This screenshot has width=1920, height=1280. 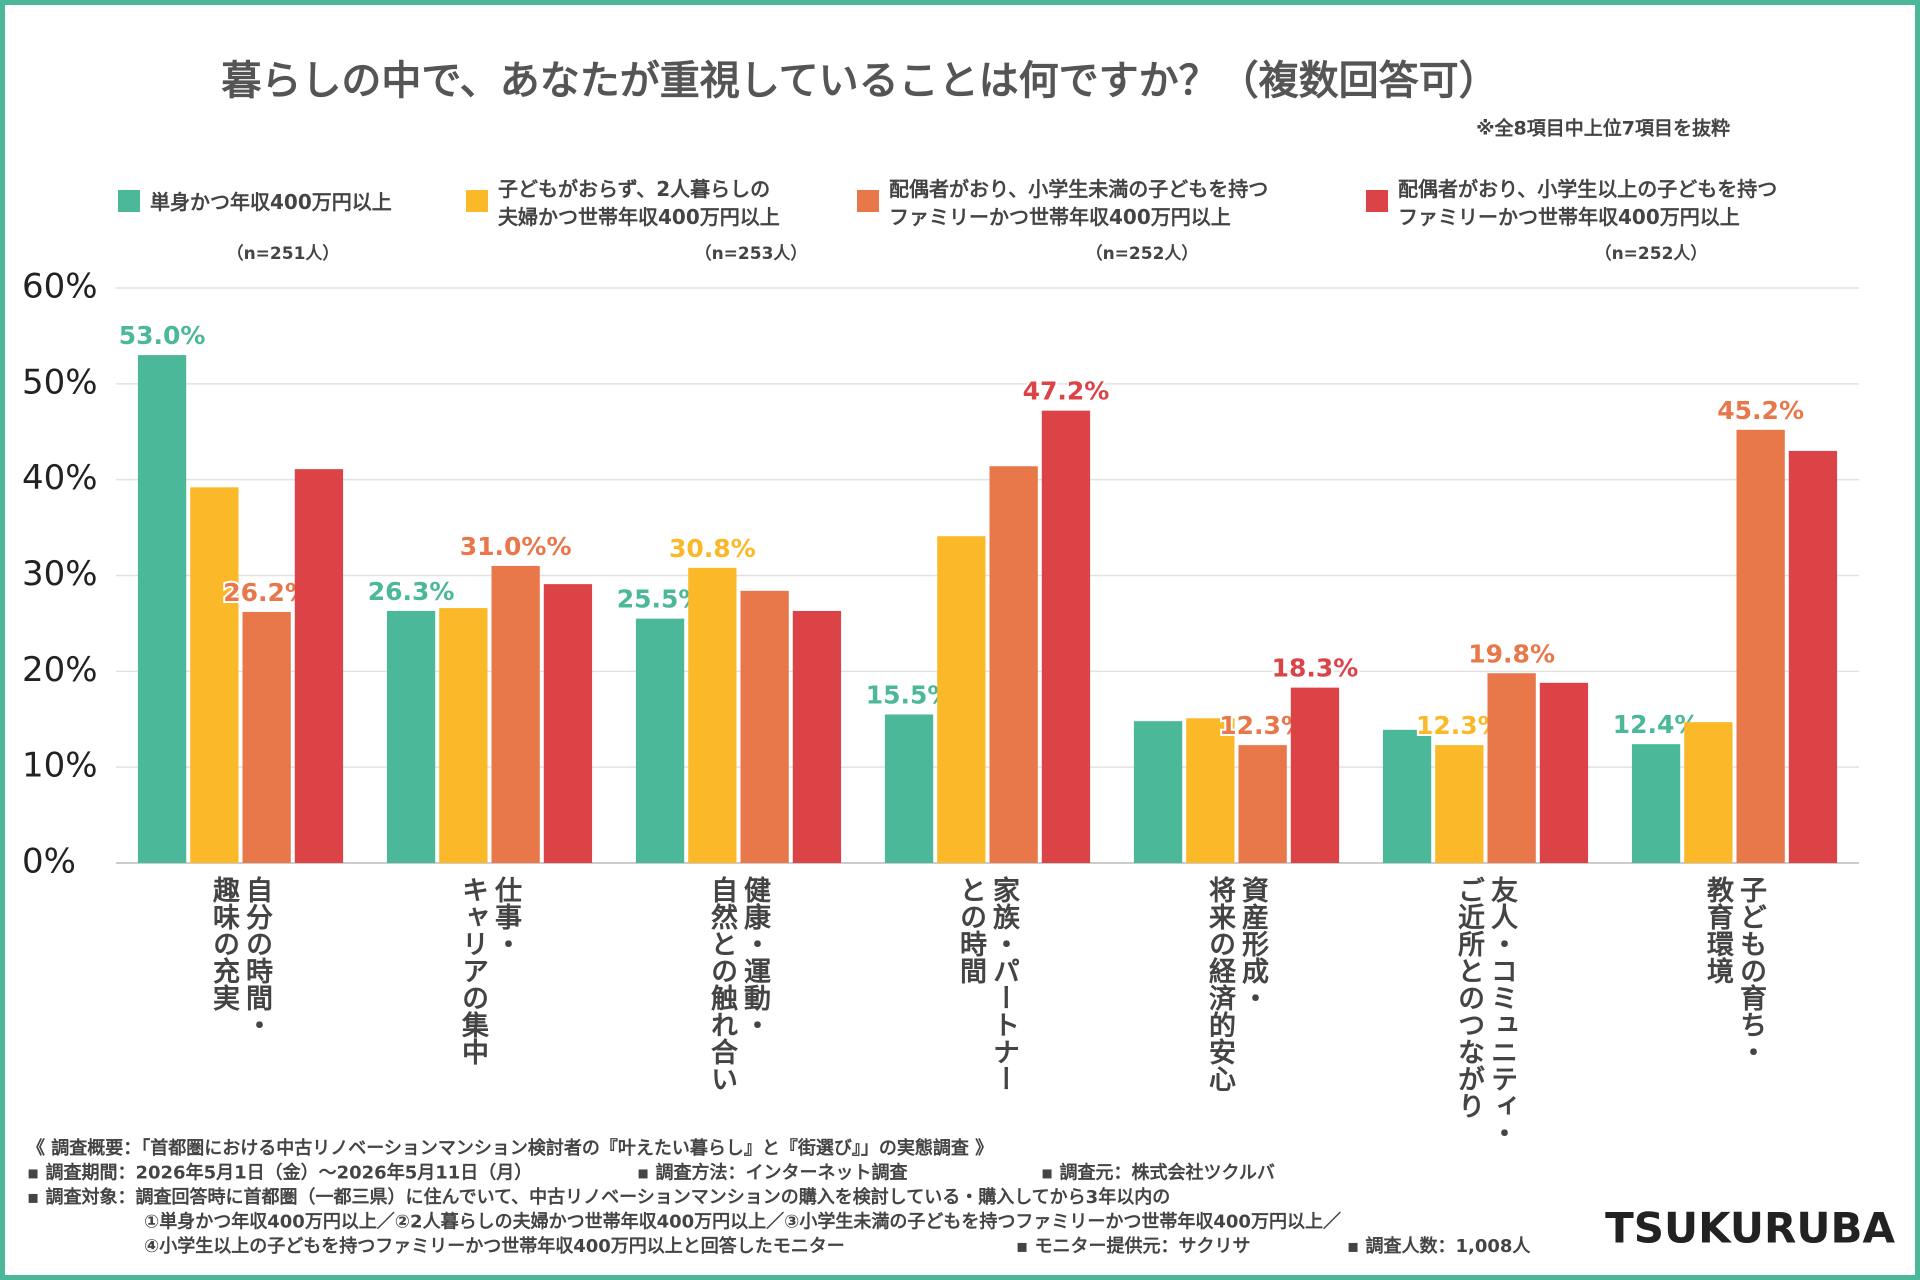 I want to click on x-tick-label: 将来の経済的安心, so click(x=1220, y=984).